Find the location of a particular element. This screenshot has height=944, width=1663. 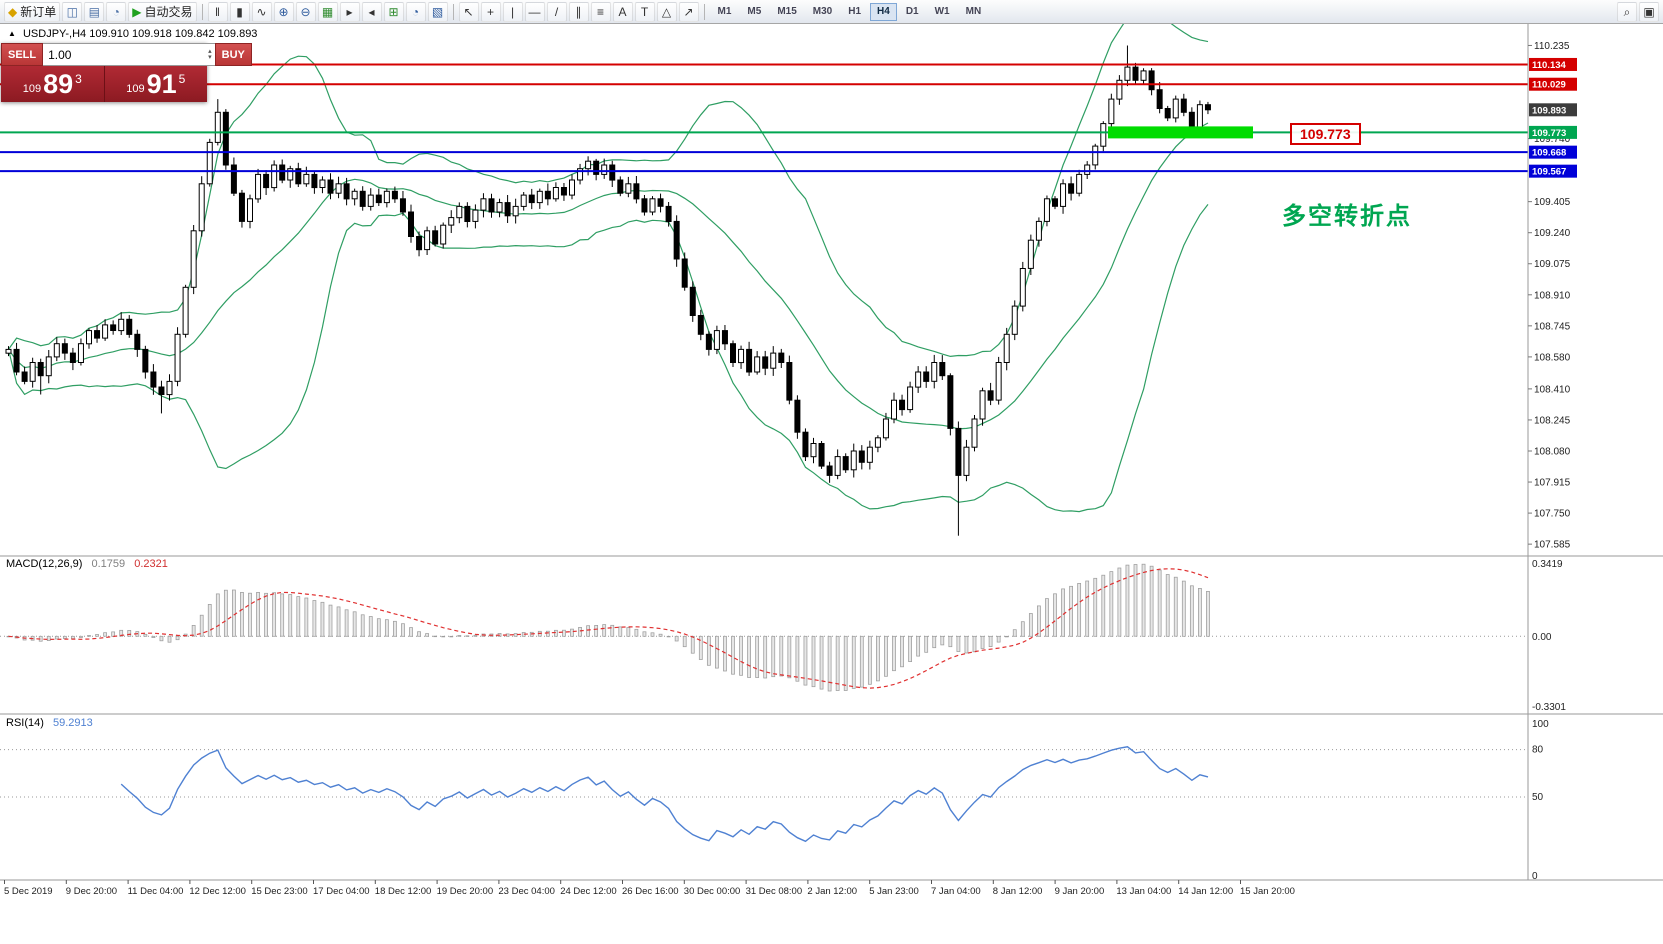

timeframe-m1-button: M1 is located at coordinates (725, 12).